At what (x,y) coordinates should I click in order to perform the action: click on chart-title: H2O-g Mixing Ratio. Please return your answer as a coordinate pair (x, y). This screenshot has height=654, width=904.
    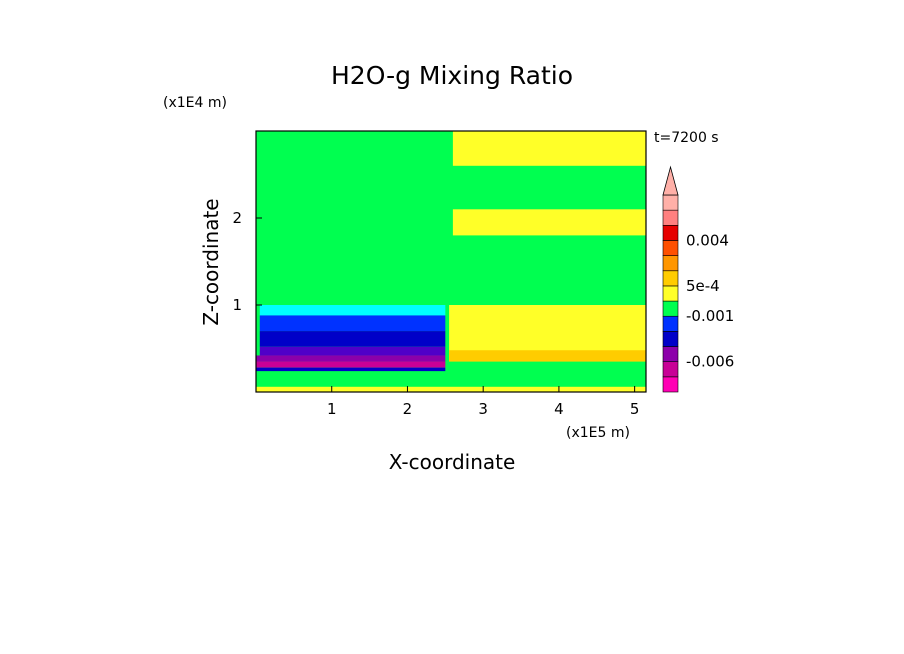
    Looking at the image, I should click on (452, 75).